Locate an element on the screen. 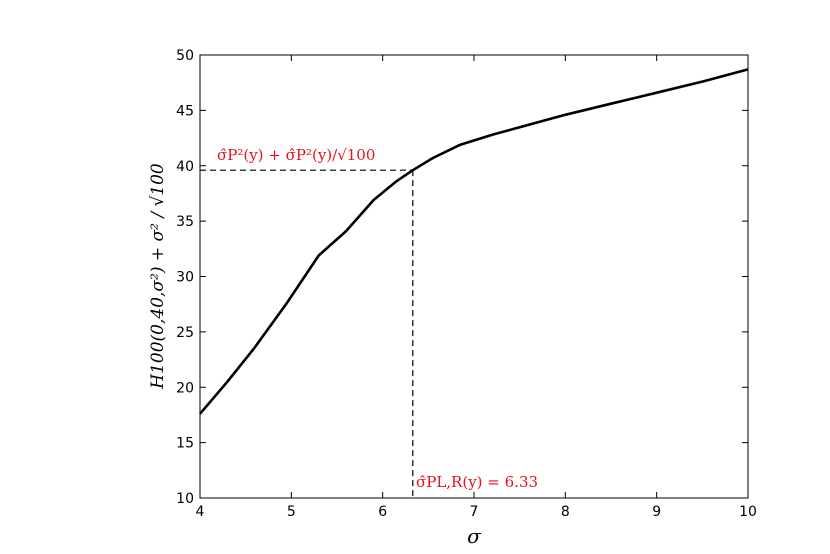 The width and height of the screenshot is (830, 554). y-tick-label: 10 is located at coordinates (185, 499).